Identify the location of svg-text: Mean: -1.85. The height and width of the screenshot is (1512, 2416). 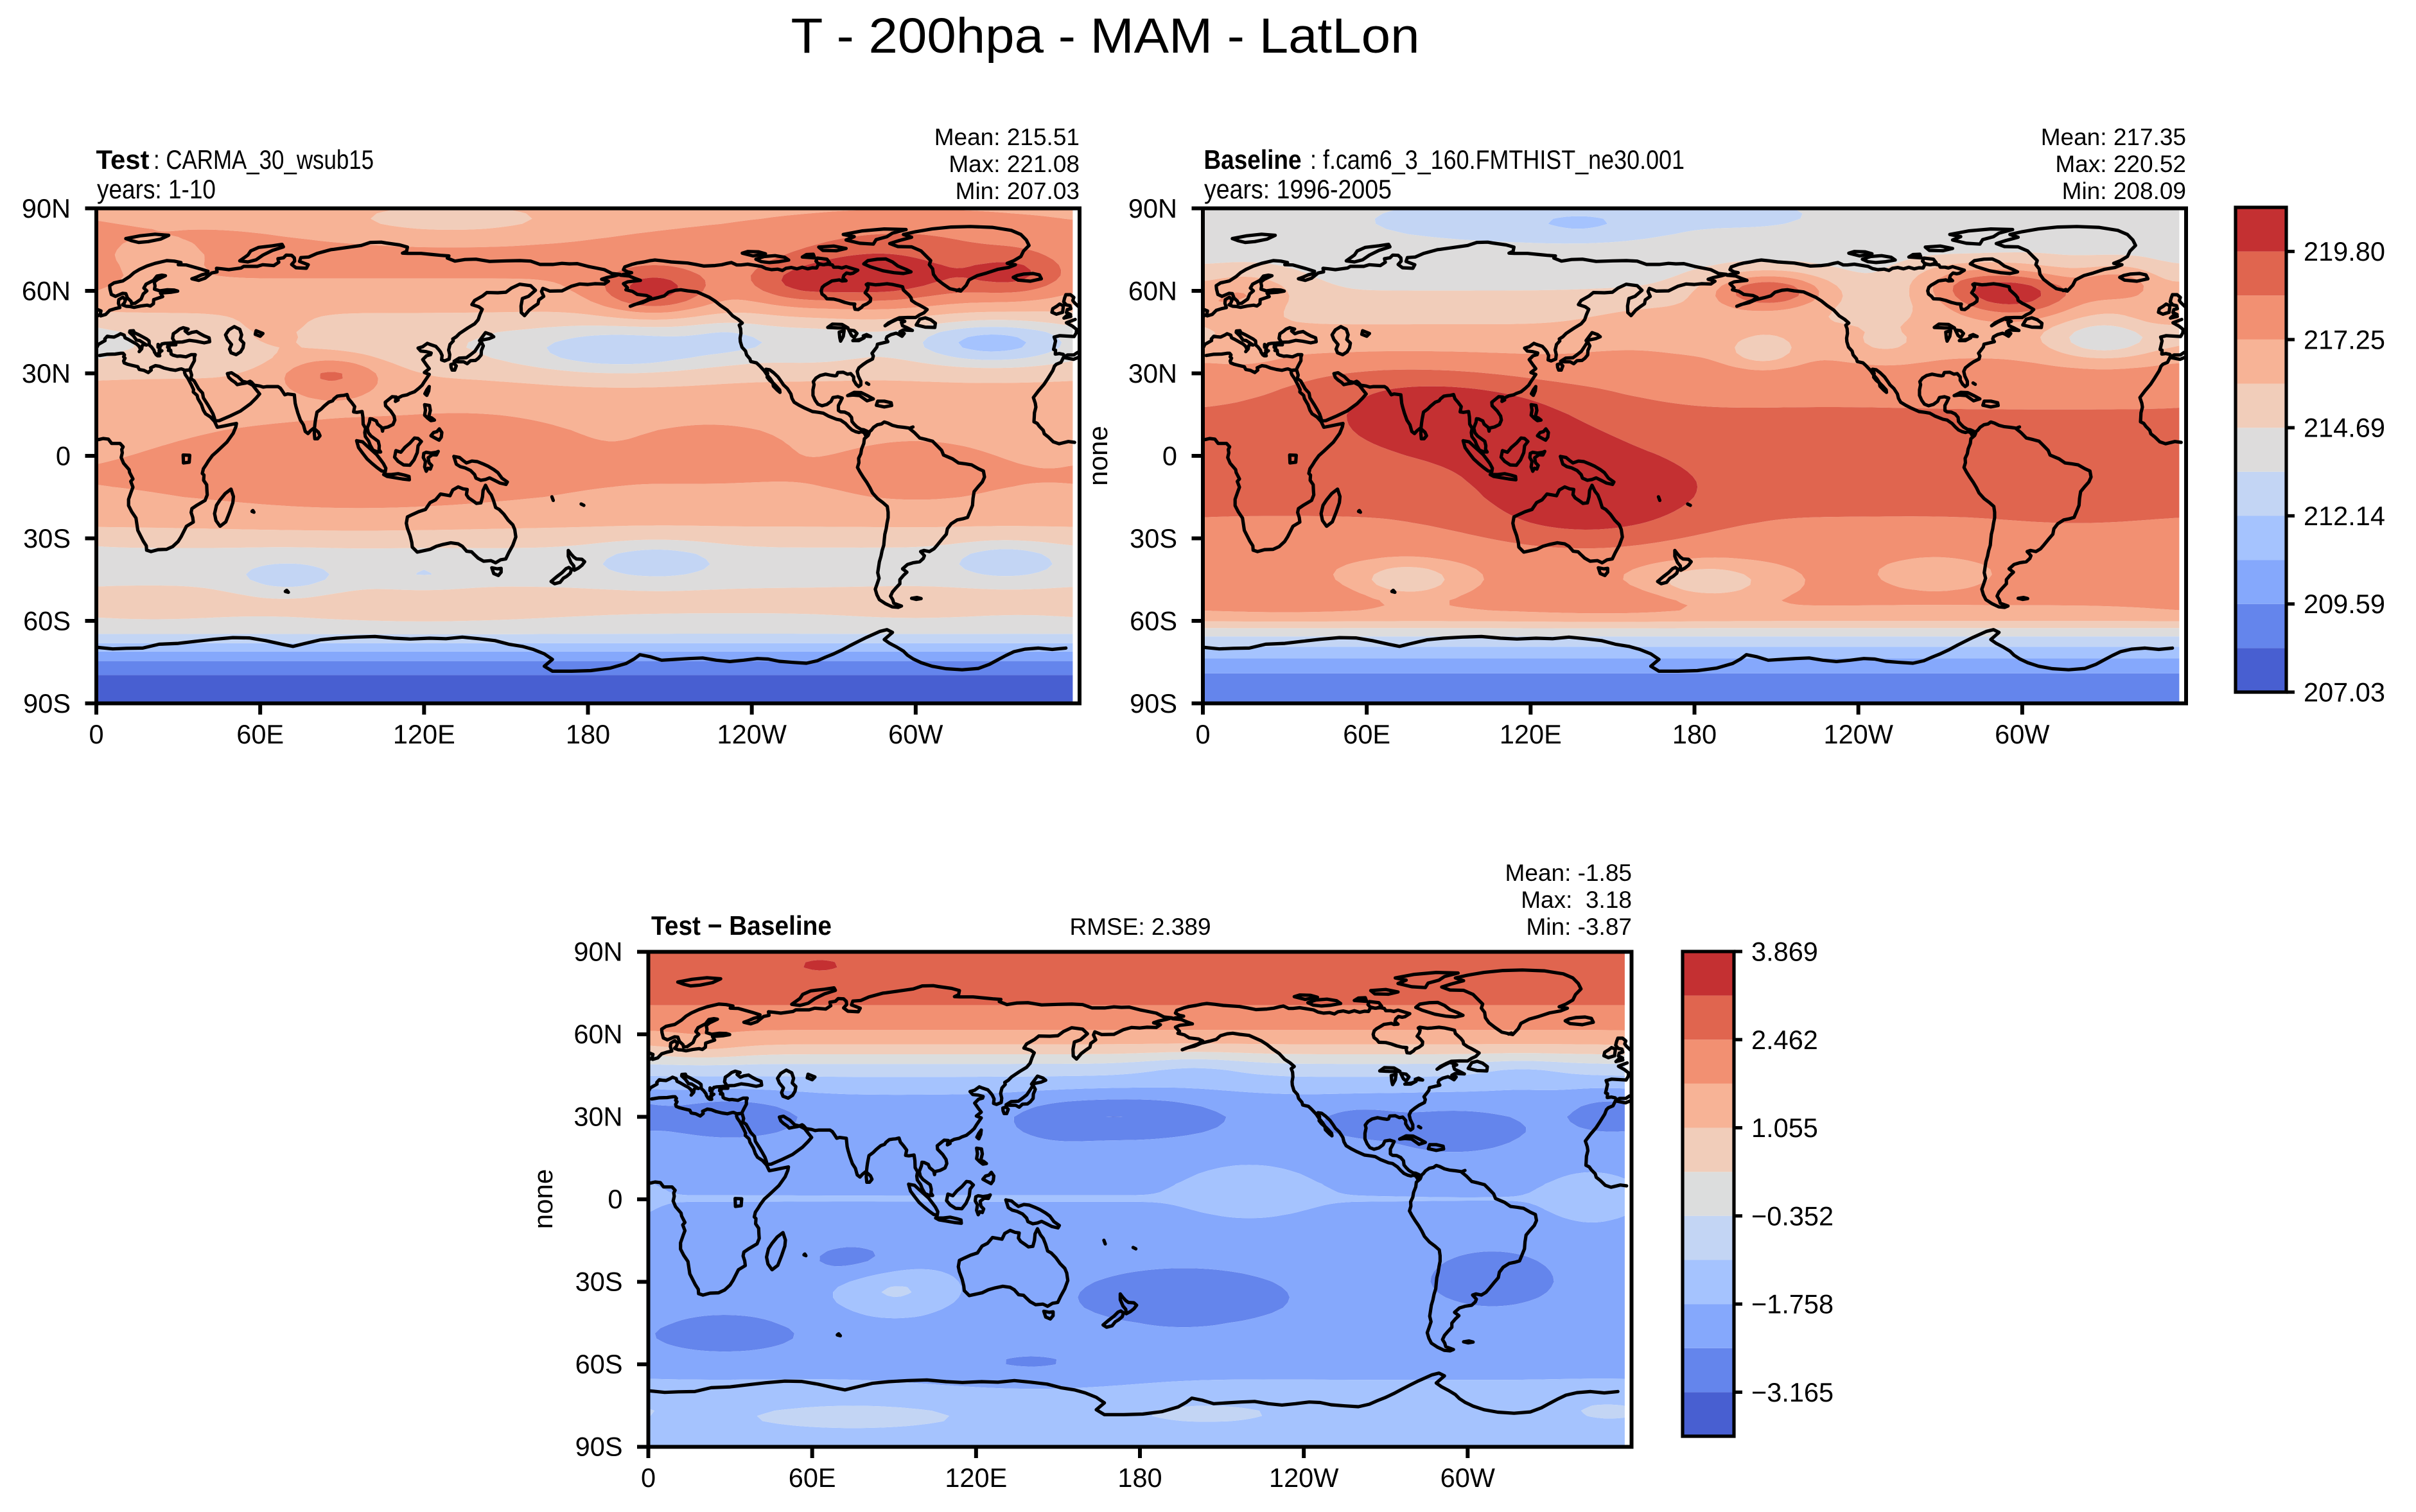
(1568, 873).